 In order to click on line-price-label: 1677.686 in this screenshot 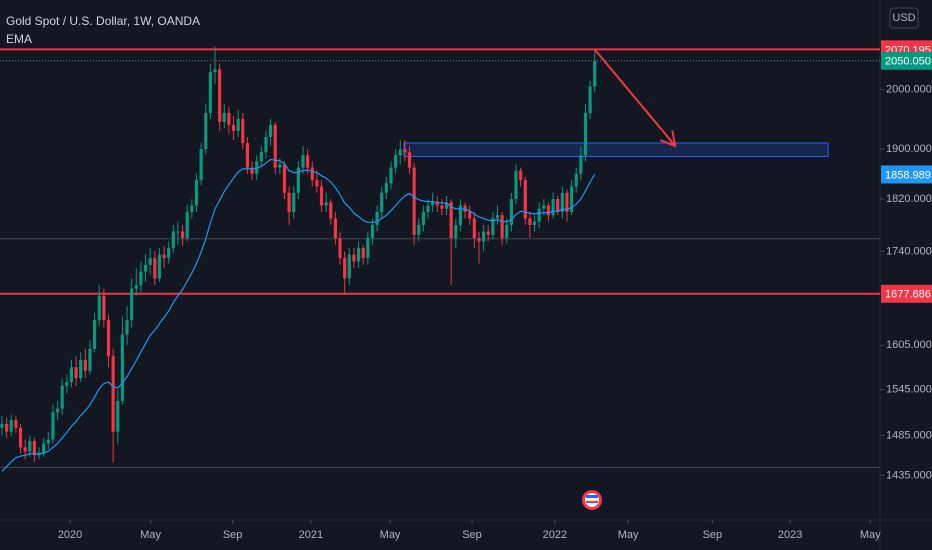, I will do `click(908, 295)`.